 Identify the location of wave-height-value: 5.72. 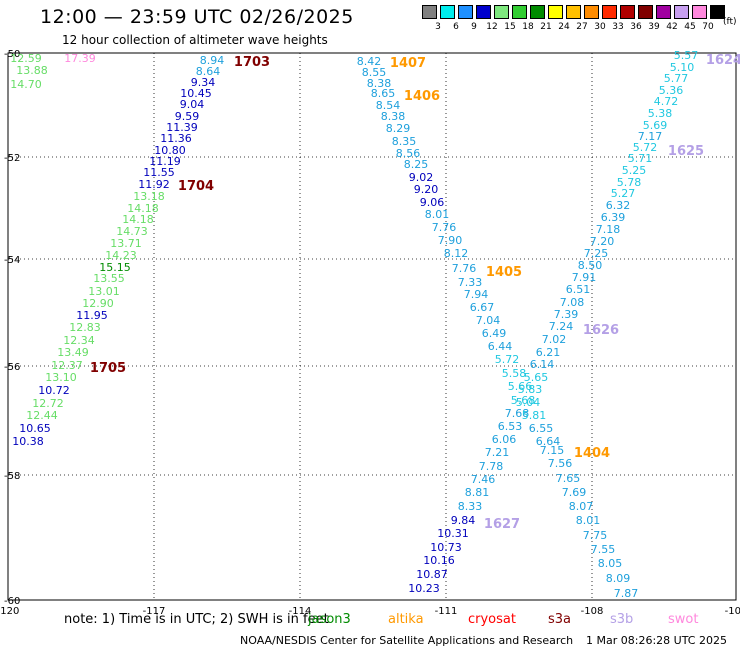
(507, 359).